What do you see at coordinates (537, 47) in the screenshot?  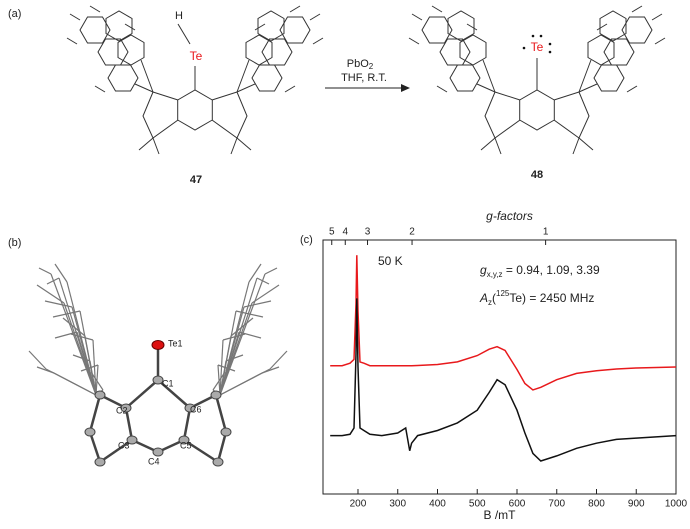 I see `atom-label: Te` at bounding box center [537, 47].